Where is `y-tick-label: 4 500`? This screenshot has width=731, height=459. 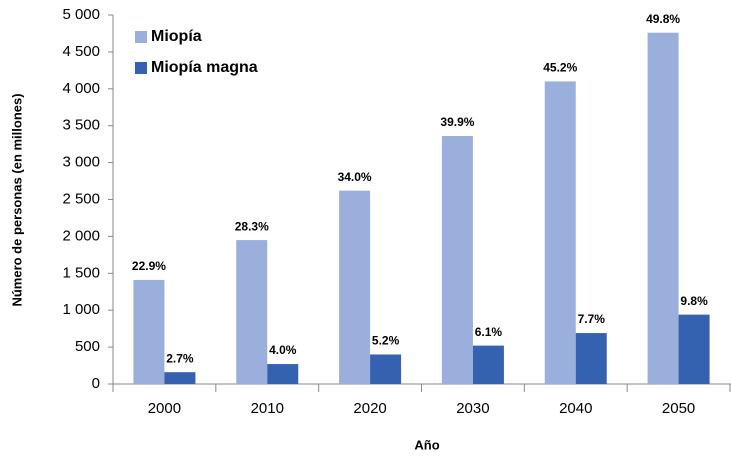
y-tick-label: 4 500 is located at coordinates (81, 51).